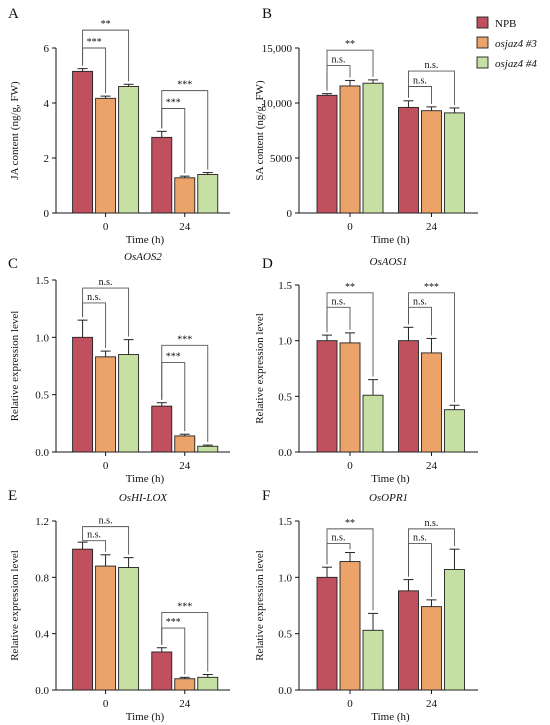 Image resolution: width=550 pixels, height=725 pixels. Describe the element at coordinates (516, 44) in the screenshot. I see `legend-label: osjaz4 #3` at that location.